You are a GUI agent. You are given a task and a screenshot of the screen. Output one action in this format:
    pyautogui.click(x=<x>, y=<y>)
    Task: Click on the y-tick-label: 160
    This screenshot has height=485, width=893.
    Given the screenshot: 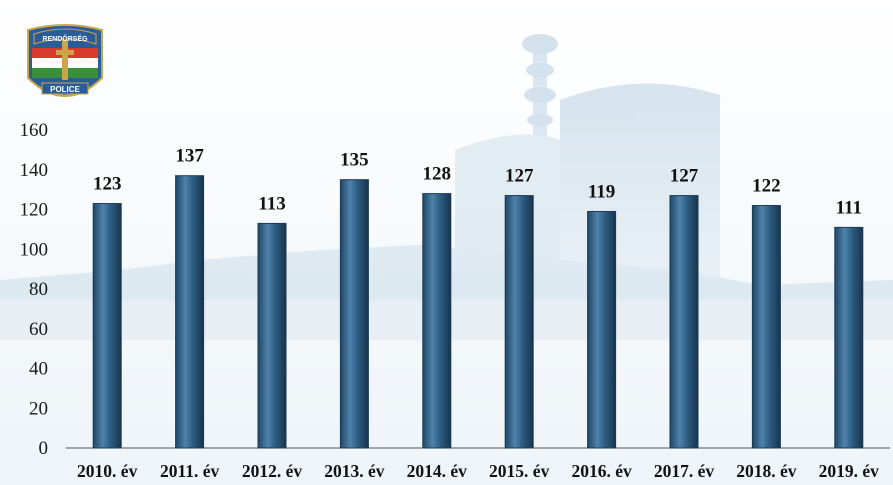 What is the action you would take?
    pyautogui.click(x=34, y=130)
    